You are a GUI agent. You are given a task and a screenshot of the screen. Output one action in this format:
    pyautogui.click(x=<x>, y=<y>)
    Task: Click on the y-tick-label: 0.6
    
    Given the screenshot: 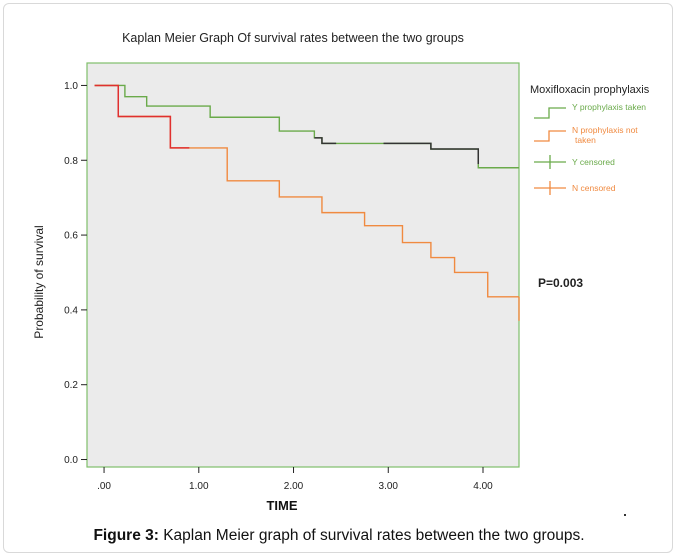 What is the action you would take?
    pyautogui.click(x=71, y=236)
    